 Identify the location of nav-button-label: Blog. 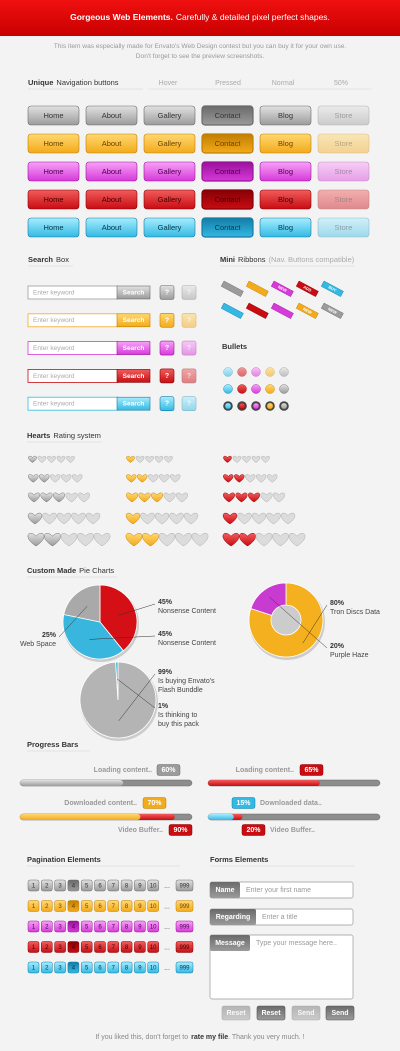
(285, 171).